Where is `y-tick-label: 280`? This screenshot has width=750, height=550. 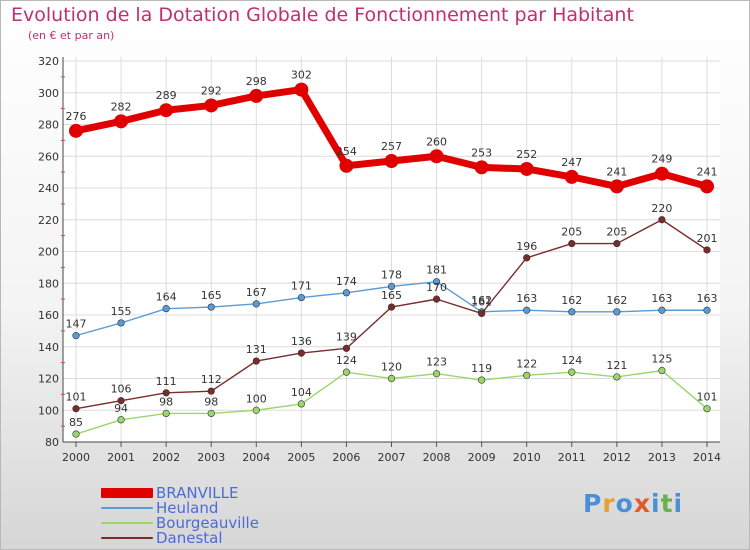 y-tick-label: 280 is located at coordinates (48, 125).